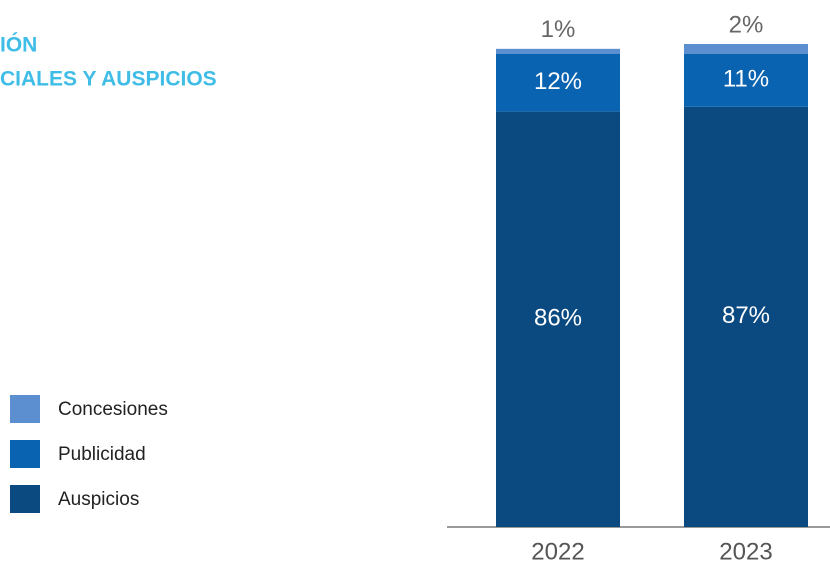 This screenshot has width=830, height=569. I want to click on data-label: 11%, so click(746, 79).